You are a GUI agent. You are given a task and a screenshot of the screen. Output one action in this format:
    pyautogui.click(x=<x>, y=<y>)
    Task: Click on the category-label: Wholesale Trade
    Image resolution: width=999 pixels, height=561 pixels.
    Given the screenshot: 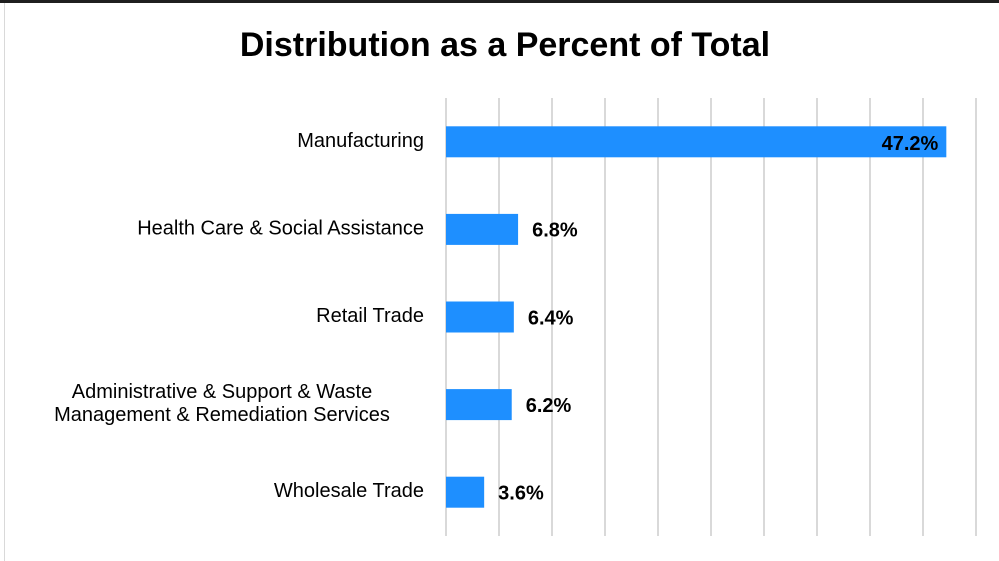 What is the action you would take?
    pyautogui.click(x=349, y=491)
    